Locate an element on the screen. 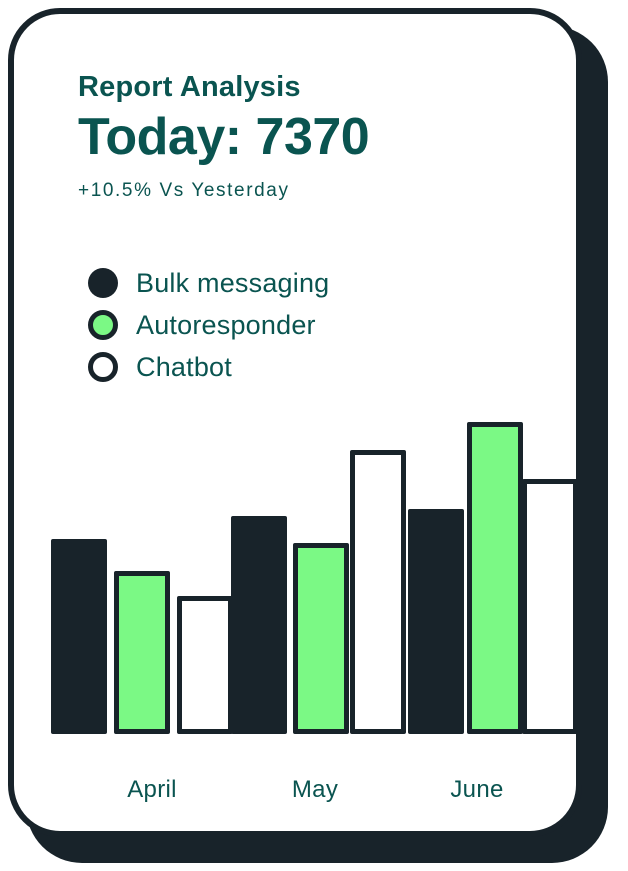 This screenshot has height=871, width=628. axis-tick-june: June is located at coordinates (477, 789).